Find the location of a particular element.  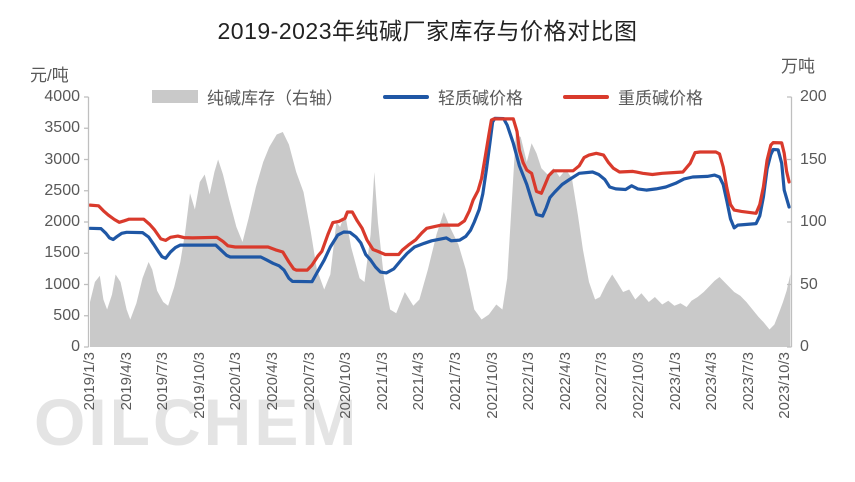

x-axis-tick-label: 2023/7/3 is located at coordinates (748, 381).